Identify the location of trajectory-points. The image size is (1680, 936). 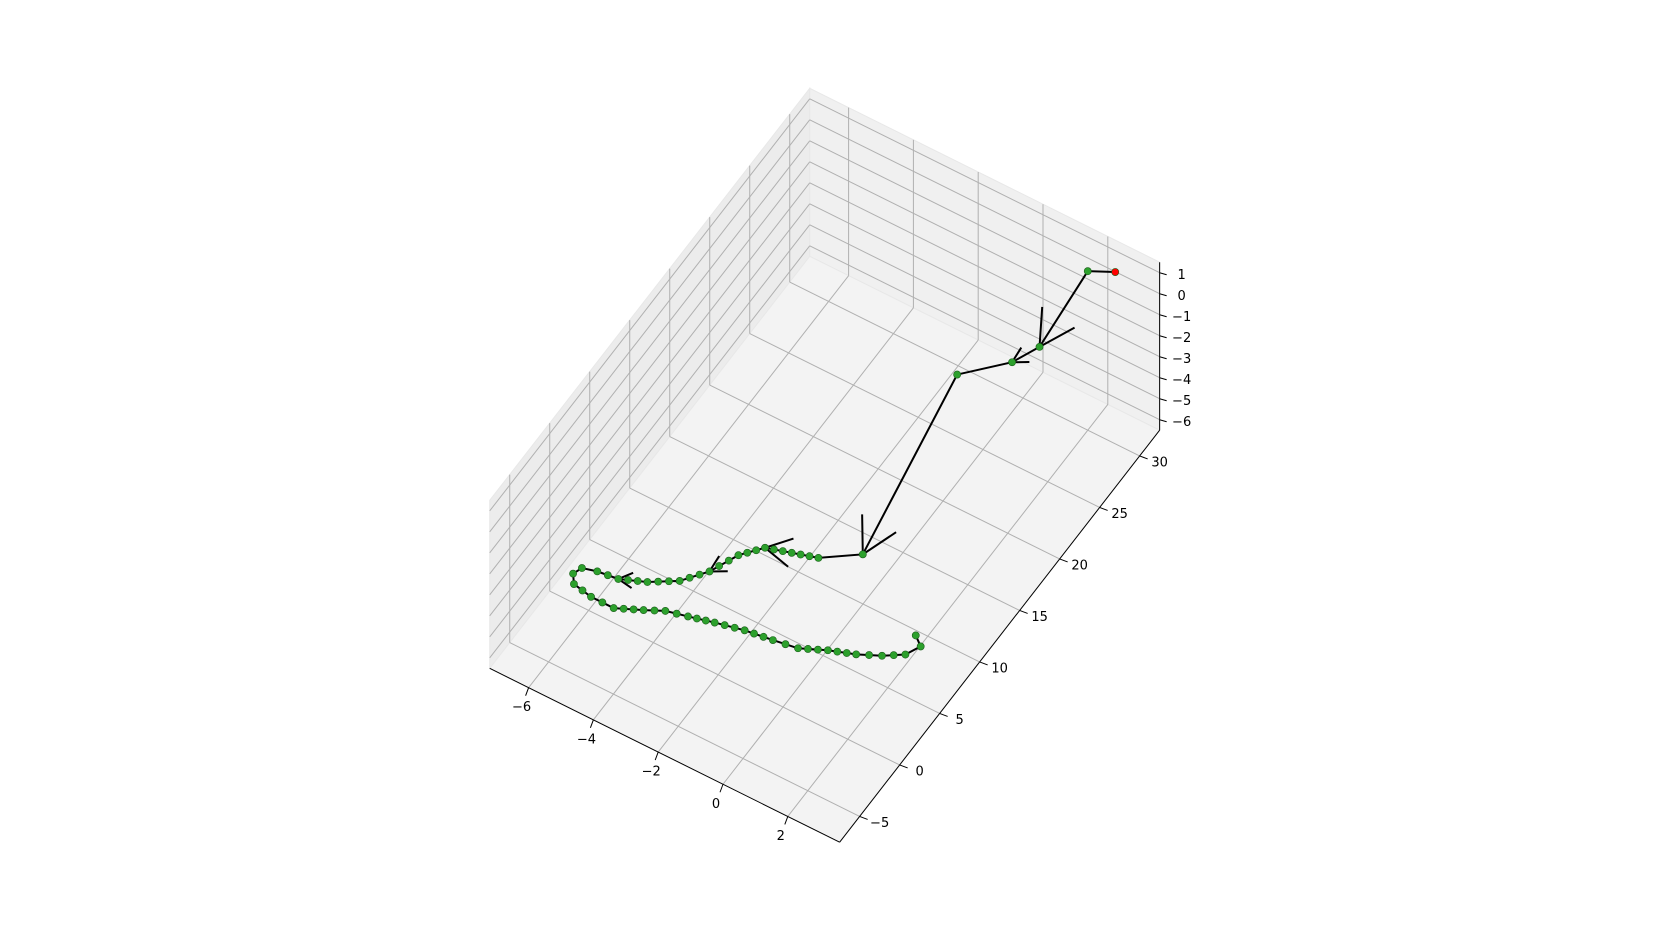
(844, 463).